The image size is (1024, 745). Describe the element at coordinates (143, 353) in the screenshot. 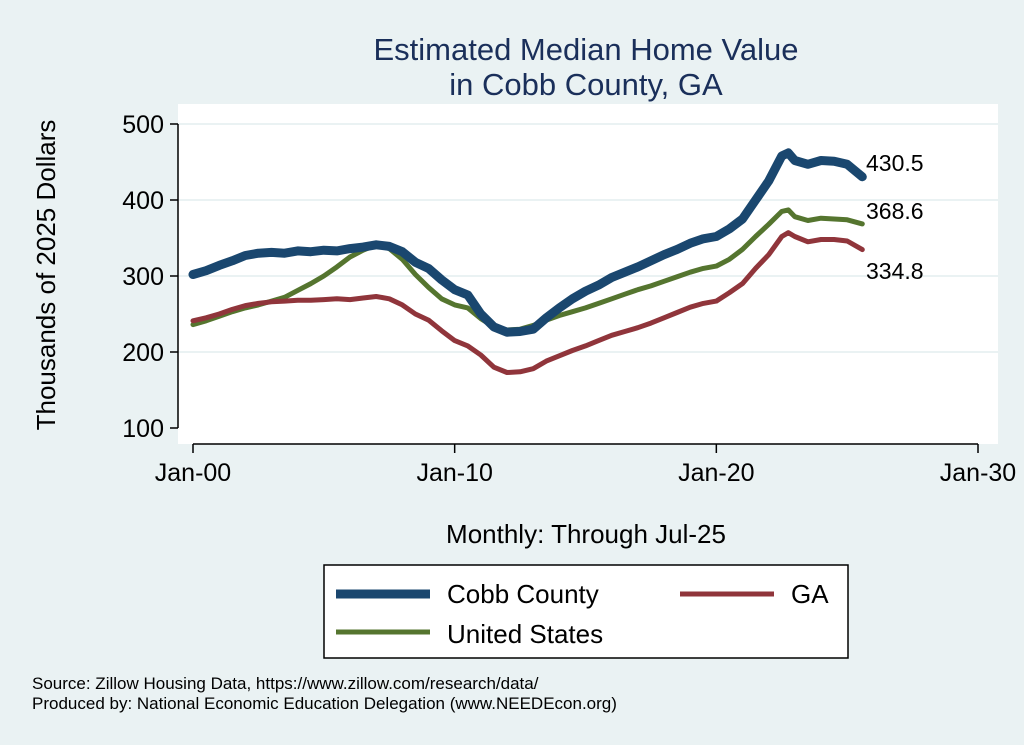

I see `y-tick-label: 200` at that location.